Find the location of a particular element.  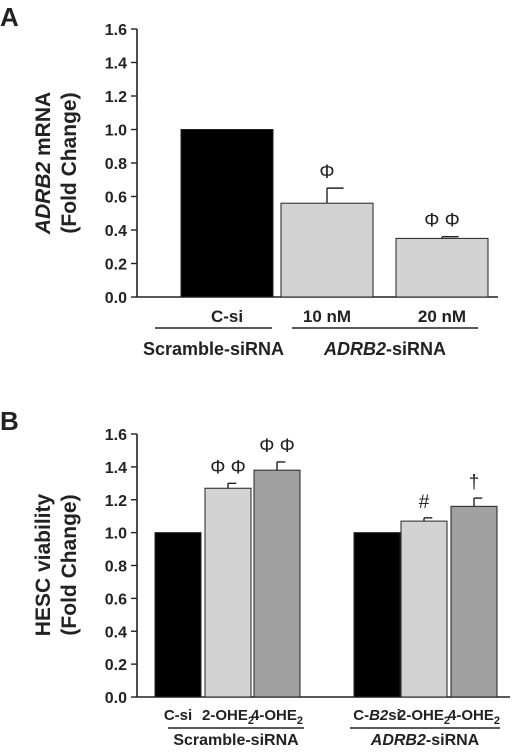

panel-b-y-tick-label: 1.6 is located at coordinates (116, 435).